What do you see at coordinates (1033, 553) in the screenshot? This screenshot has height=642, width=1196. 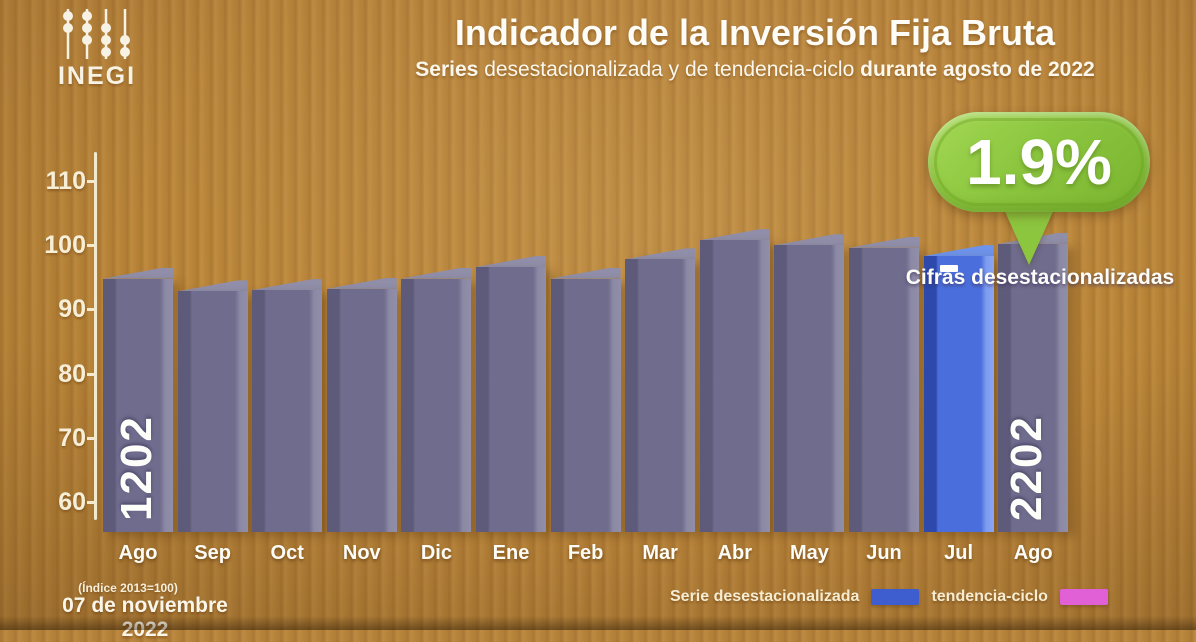 I see `x-label-ago-12: Ago` at bounding box center [1033, 553].